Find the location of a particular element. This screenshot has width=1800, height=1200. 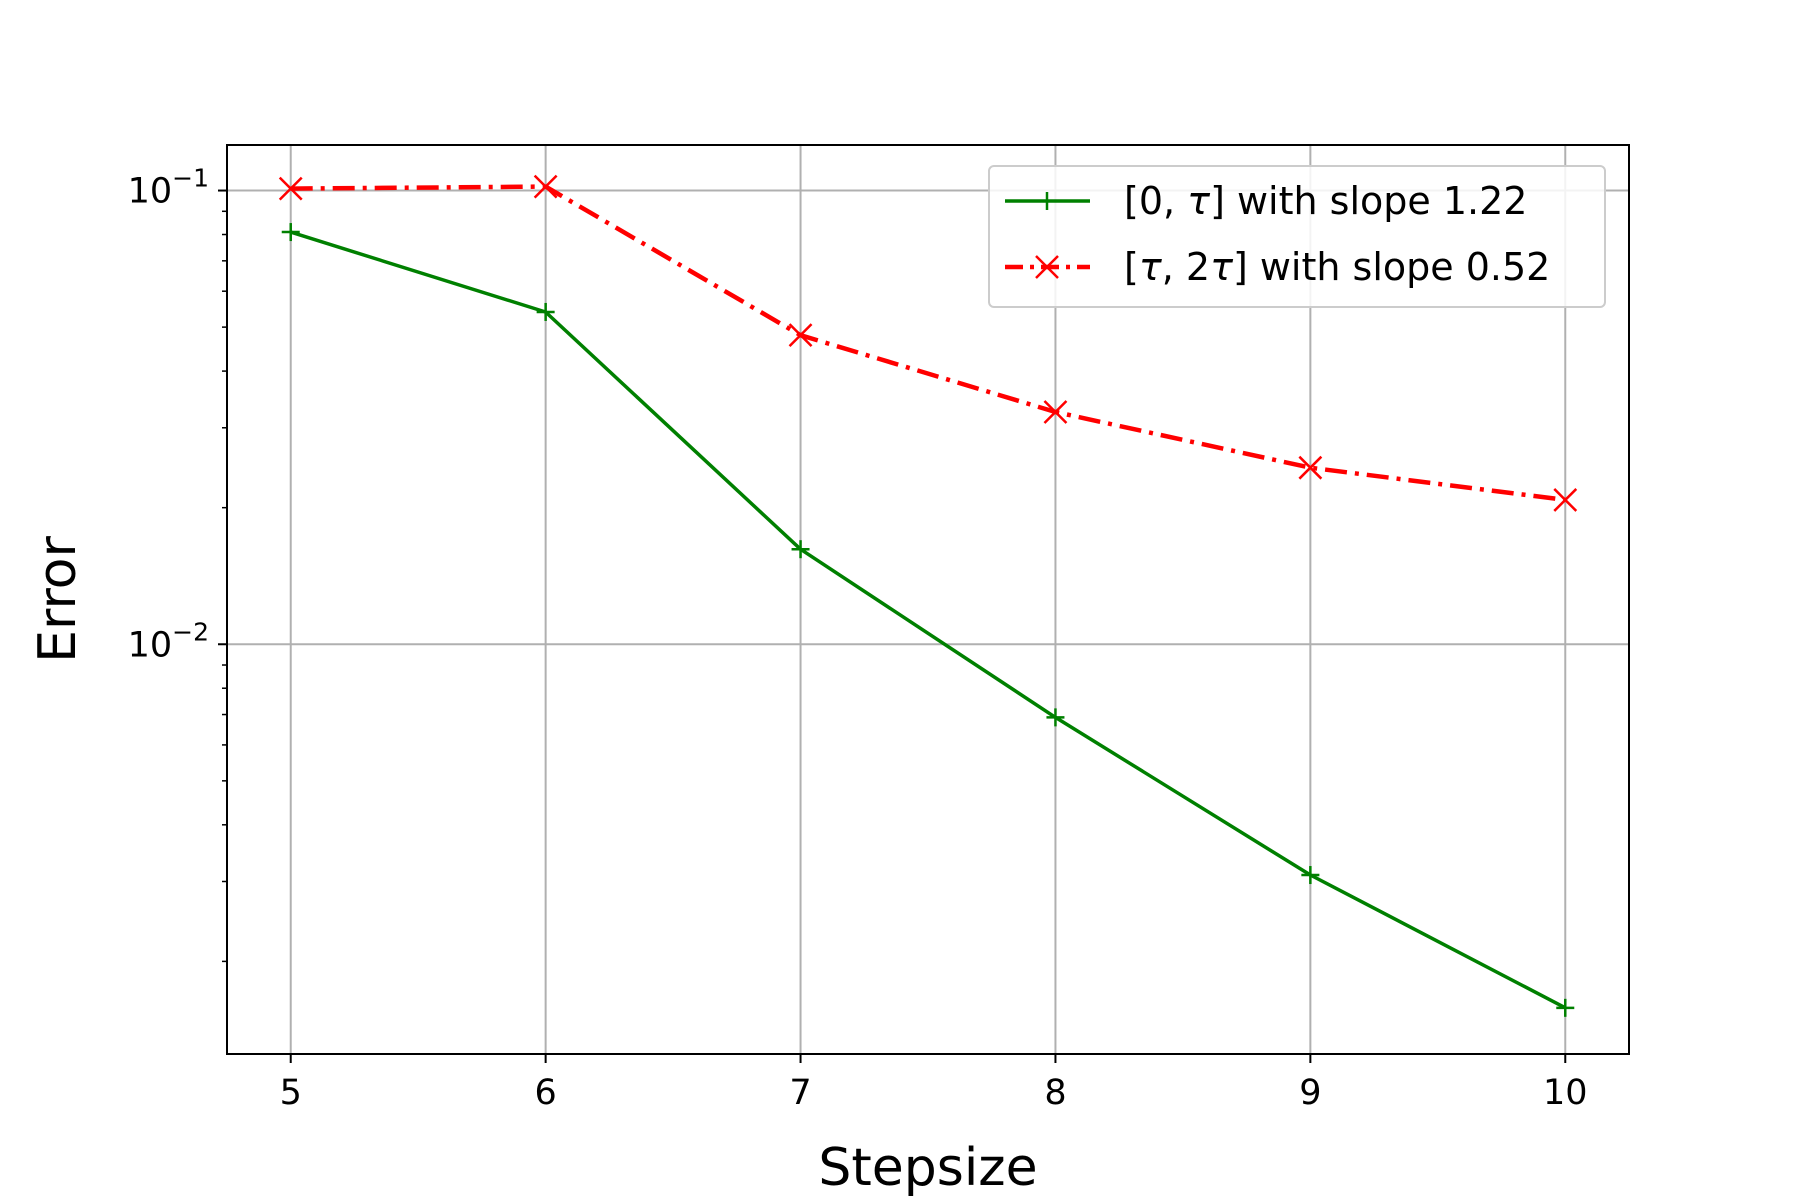

y-axis-label: Error is located at coordinates (58, 599).